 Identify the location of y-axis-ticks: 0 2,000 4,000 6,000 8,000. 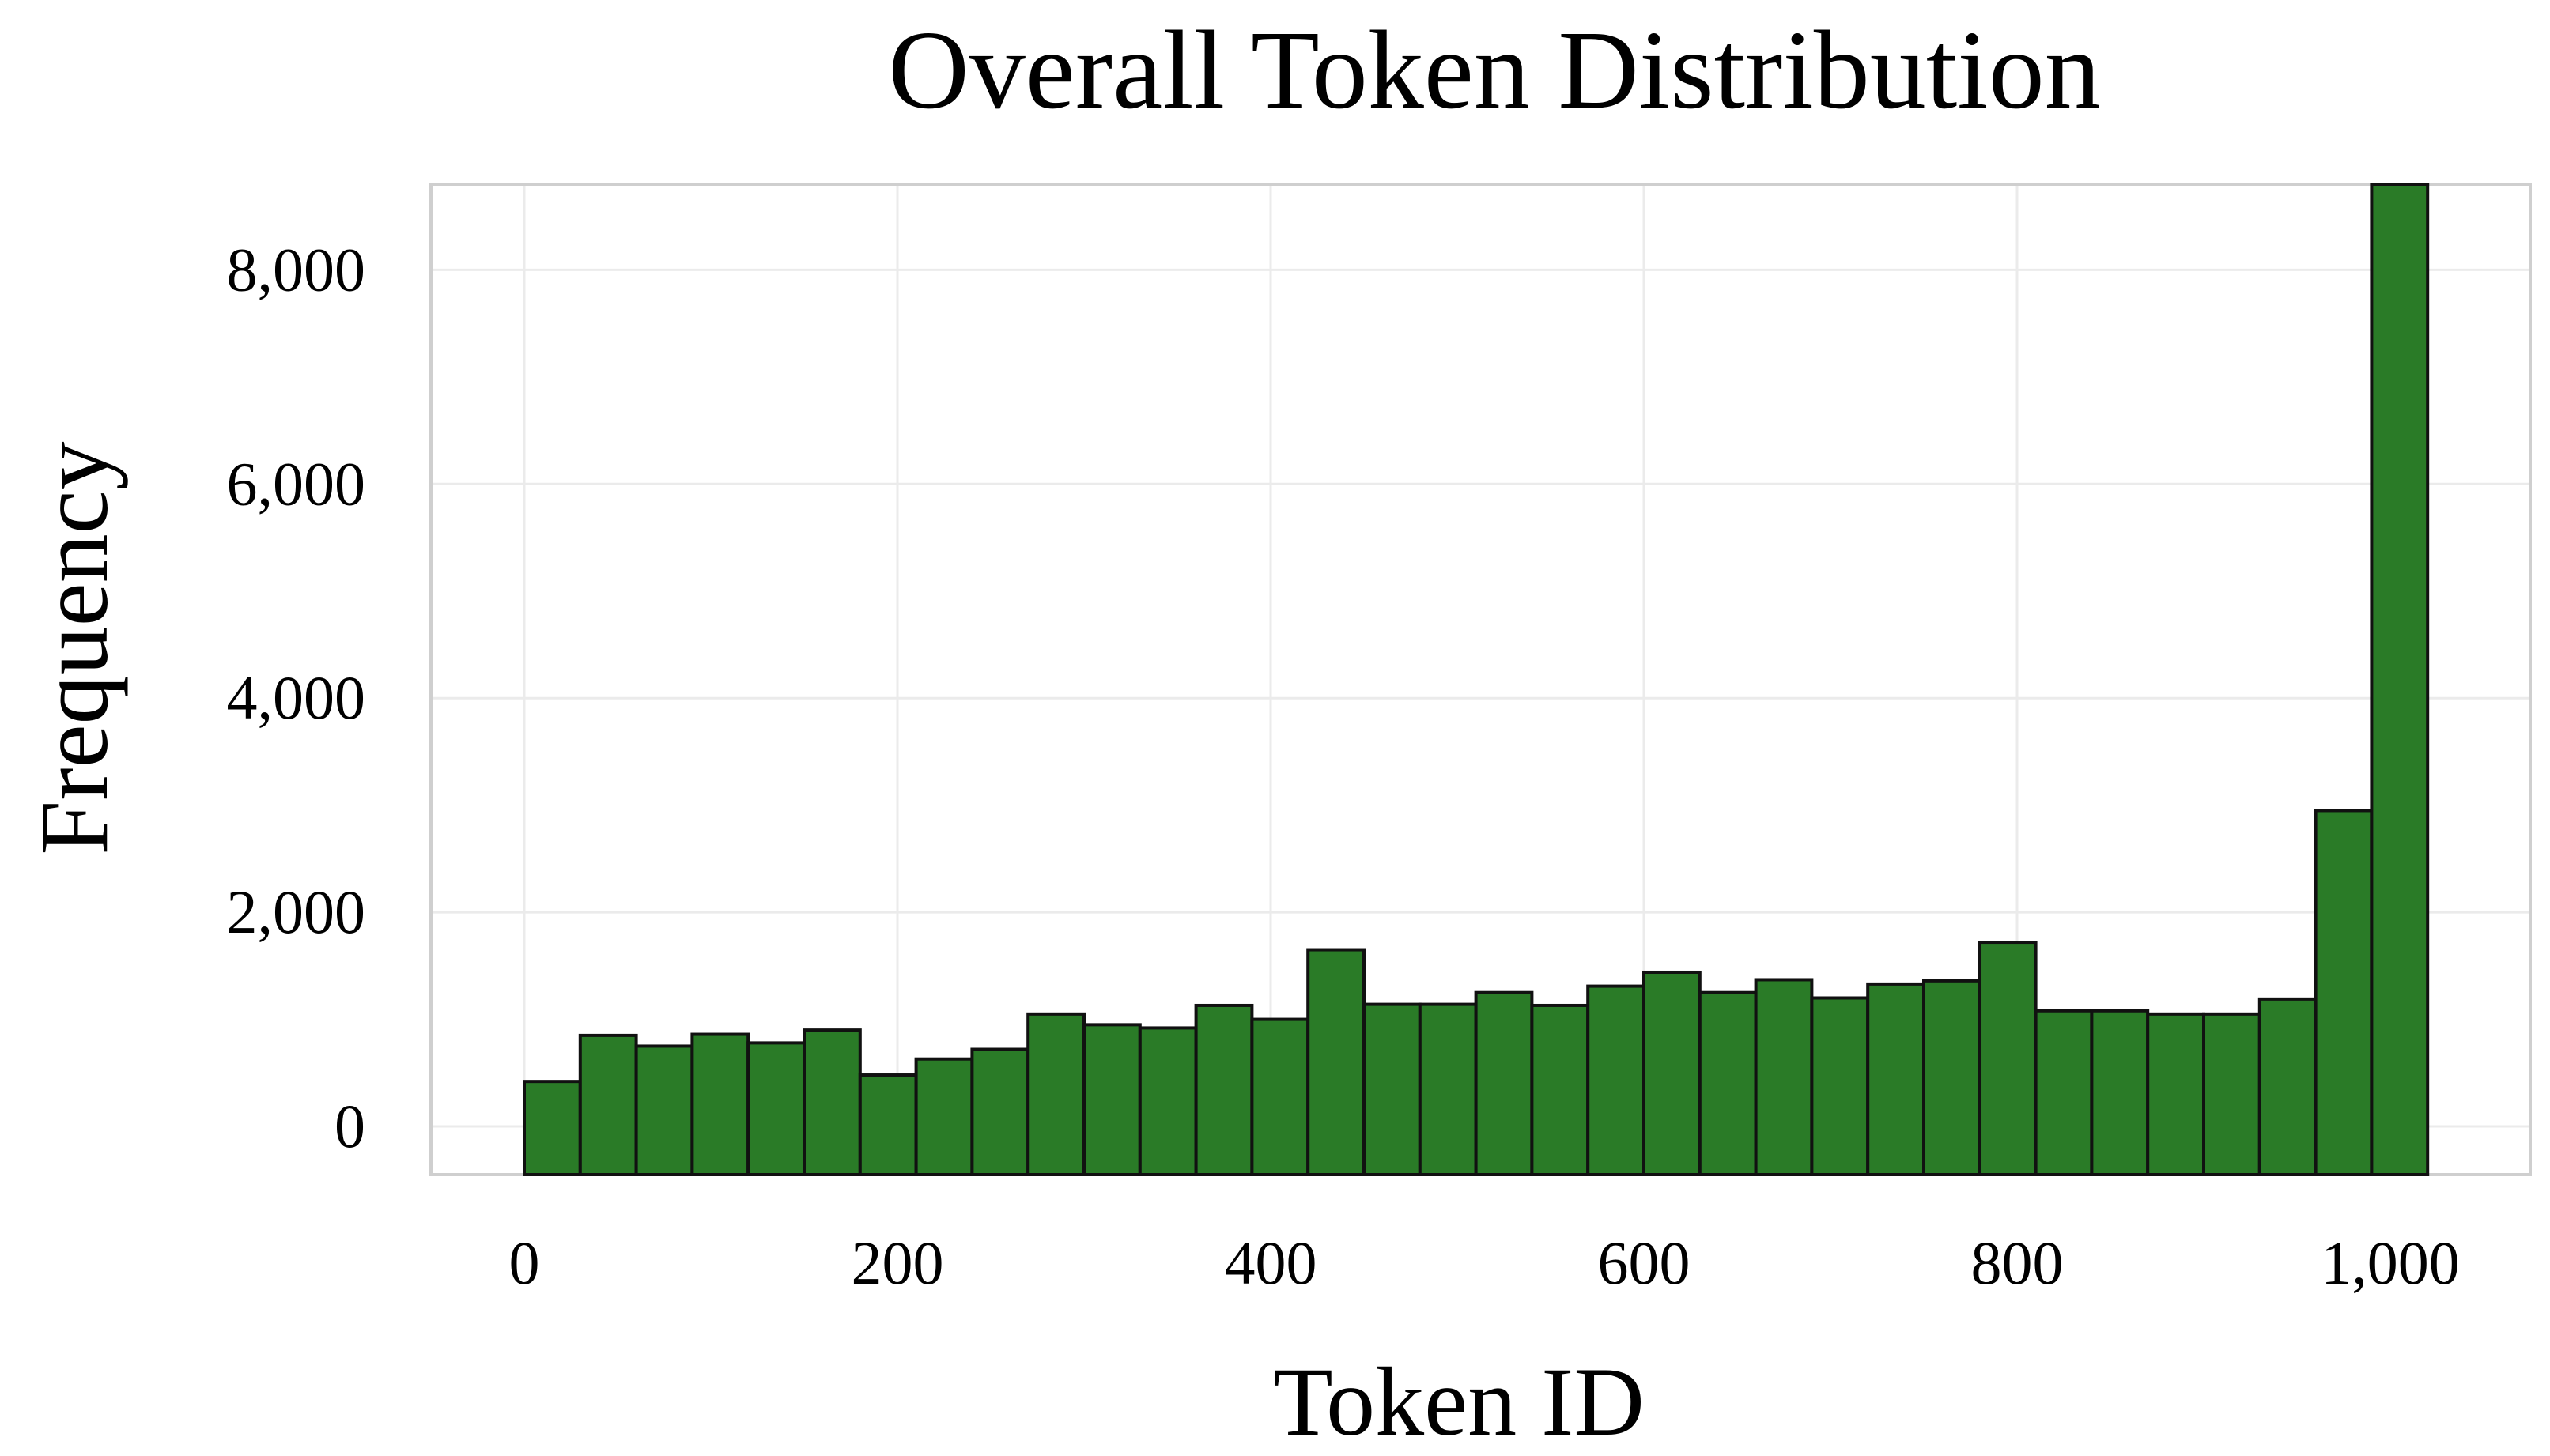
(296, 697).